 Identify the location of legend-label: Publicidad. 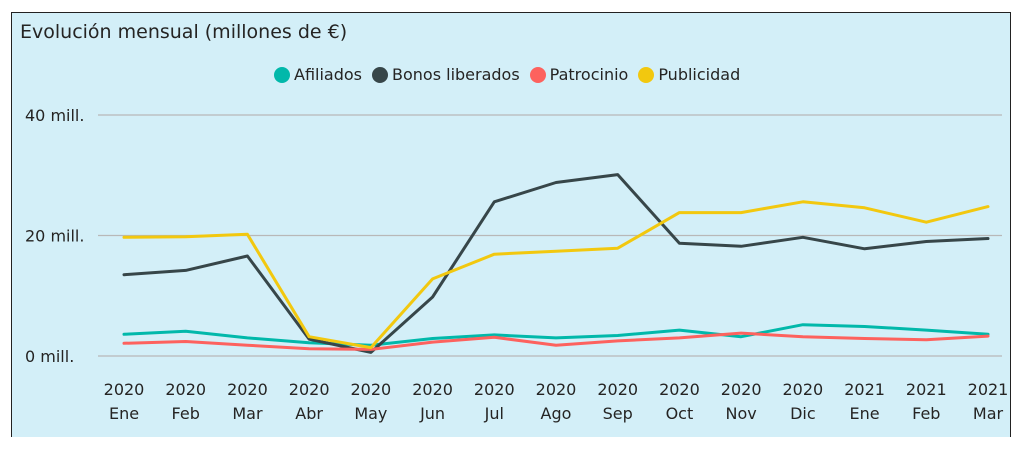
(699, 74).